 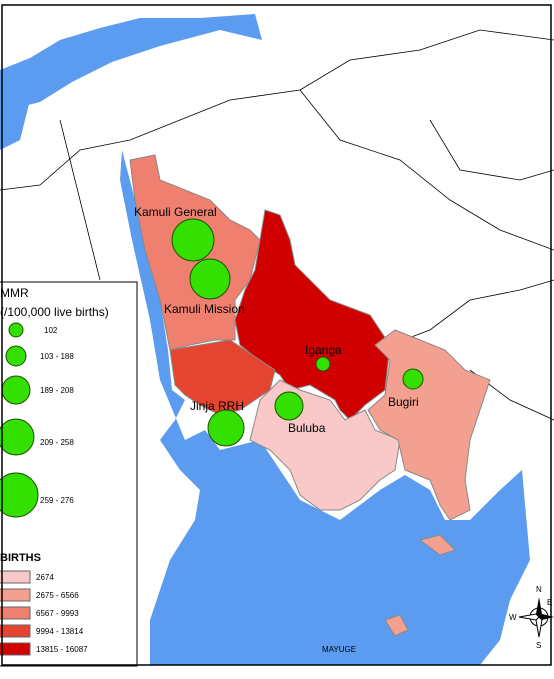 What do you see at coordinates (57, 595) in the screenshot?
I see `legend-label: 2675 - 6566` at bounding box center [57, 595].